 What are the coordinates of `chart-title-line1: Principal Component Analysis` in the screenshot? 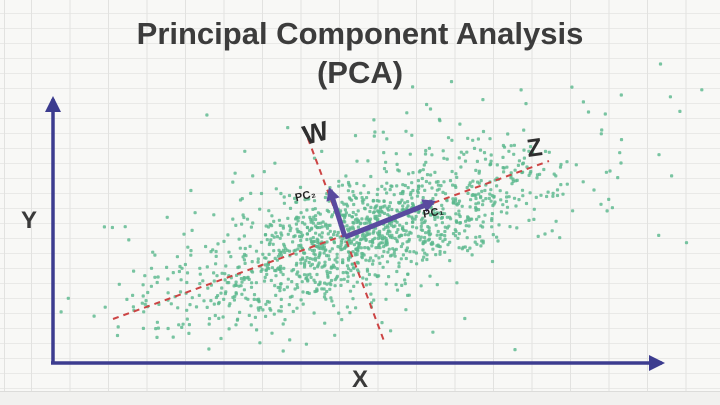 It's located at (360, 33).